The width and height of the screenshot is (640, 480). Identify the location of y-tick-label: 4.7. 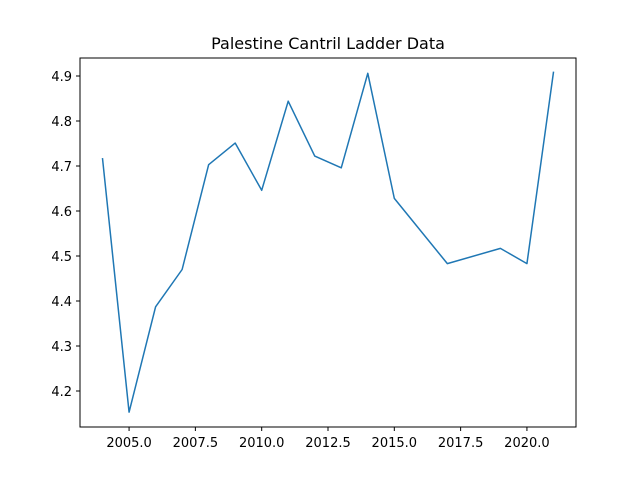
(61, 167).